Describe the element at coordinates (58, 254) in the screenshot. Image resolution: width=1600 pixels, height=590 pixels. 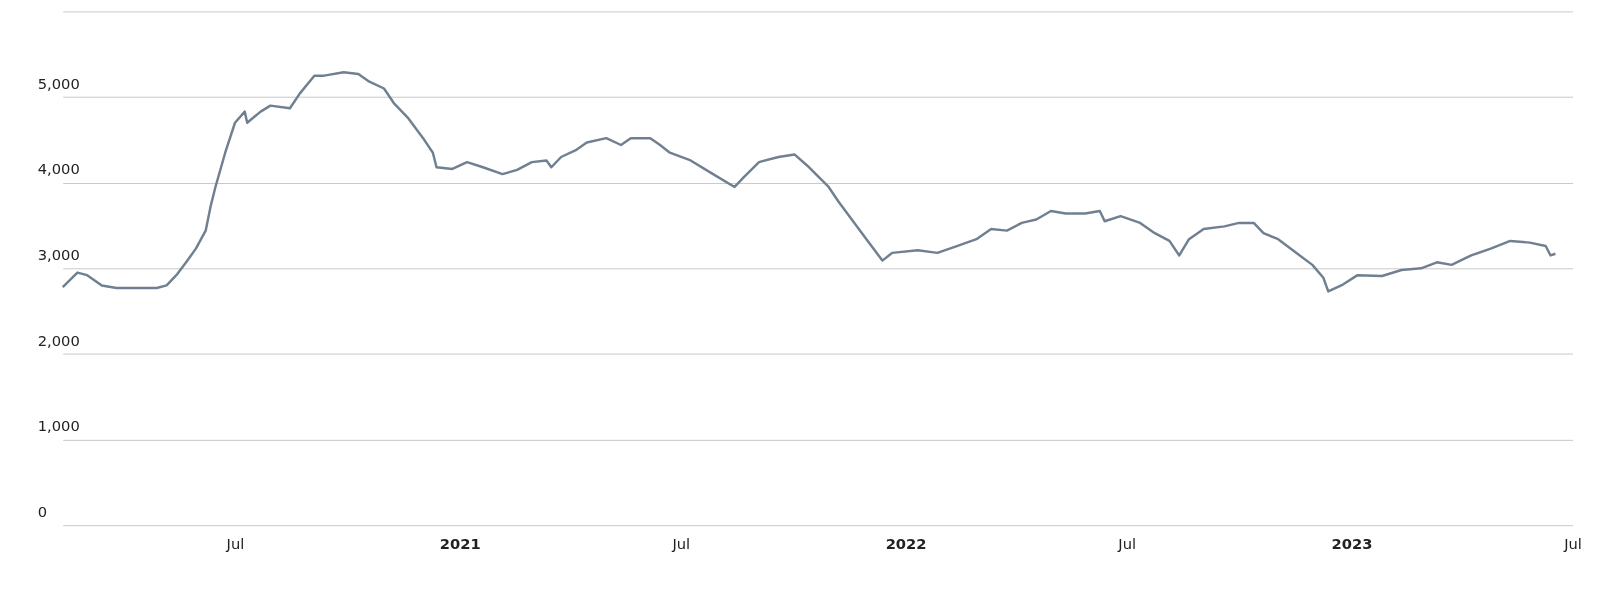
I see `y-tick-label: 3,000` at that location.